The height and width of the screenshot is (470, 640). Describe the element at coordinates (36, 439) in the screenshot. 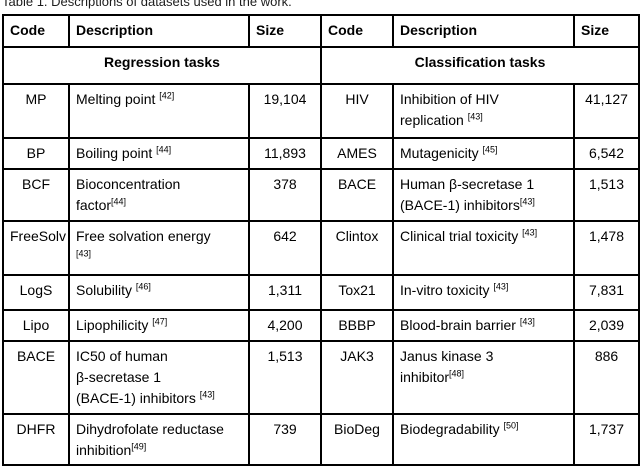

I see `code-cell: DHFR` at that location.